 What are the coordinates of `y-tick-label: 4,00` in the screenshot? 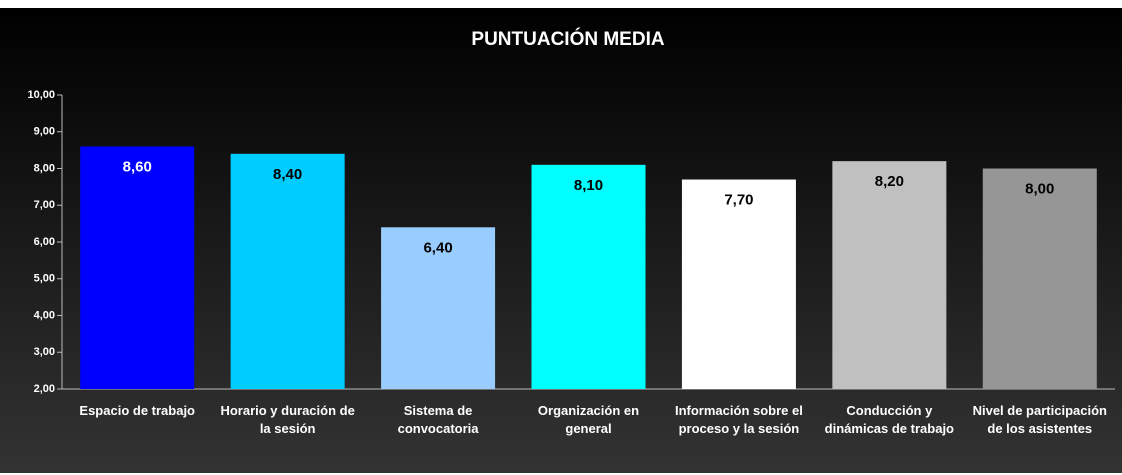 It's located at (44, 315).